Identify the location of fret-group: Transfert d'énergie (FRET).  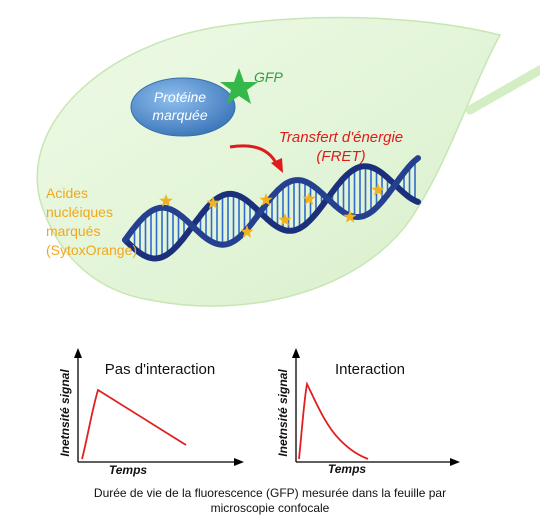
(316, 151).